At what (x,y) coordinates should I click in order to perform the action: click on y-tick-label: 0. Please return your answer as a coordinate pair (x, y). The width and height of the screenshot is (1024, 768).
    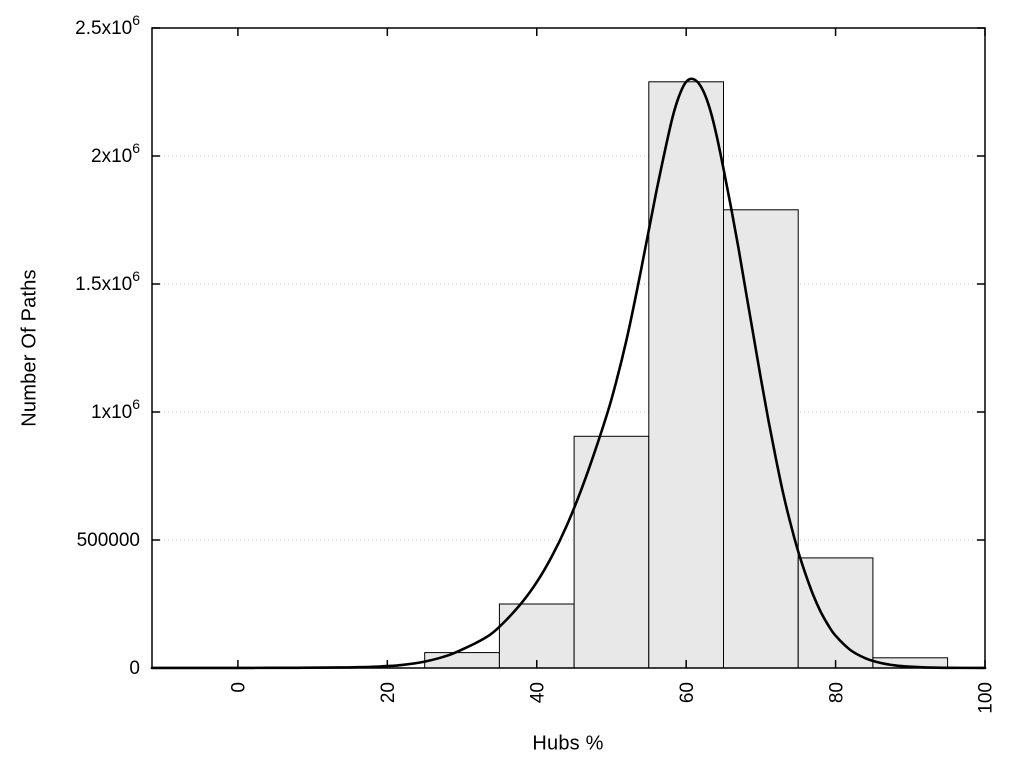
    Looking at the image, I should click on (134, 668).